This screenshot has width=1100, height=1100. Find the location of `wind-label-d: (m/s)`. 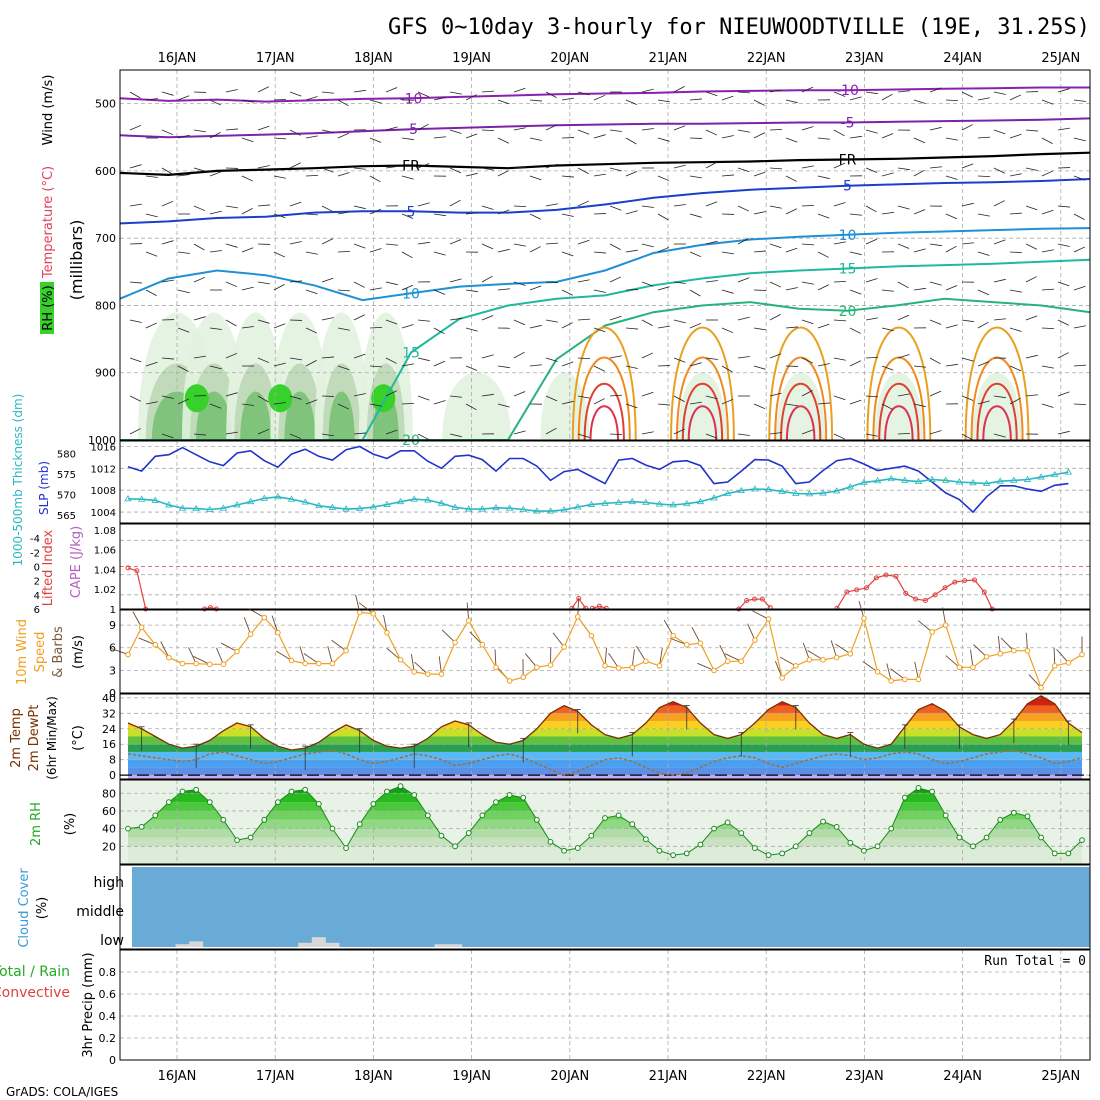

wind-label-d: (m/s) is located at coordinates (78, 652).